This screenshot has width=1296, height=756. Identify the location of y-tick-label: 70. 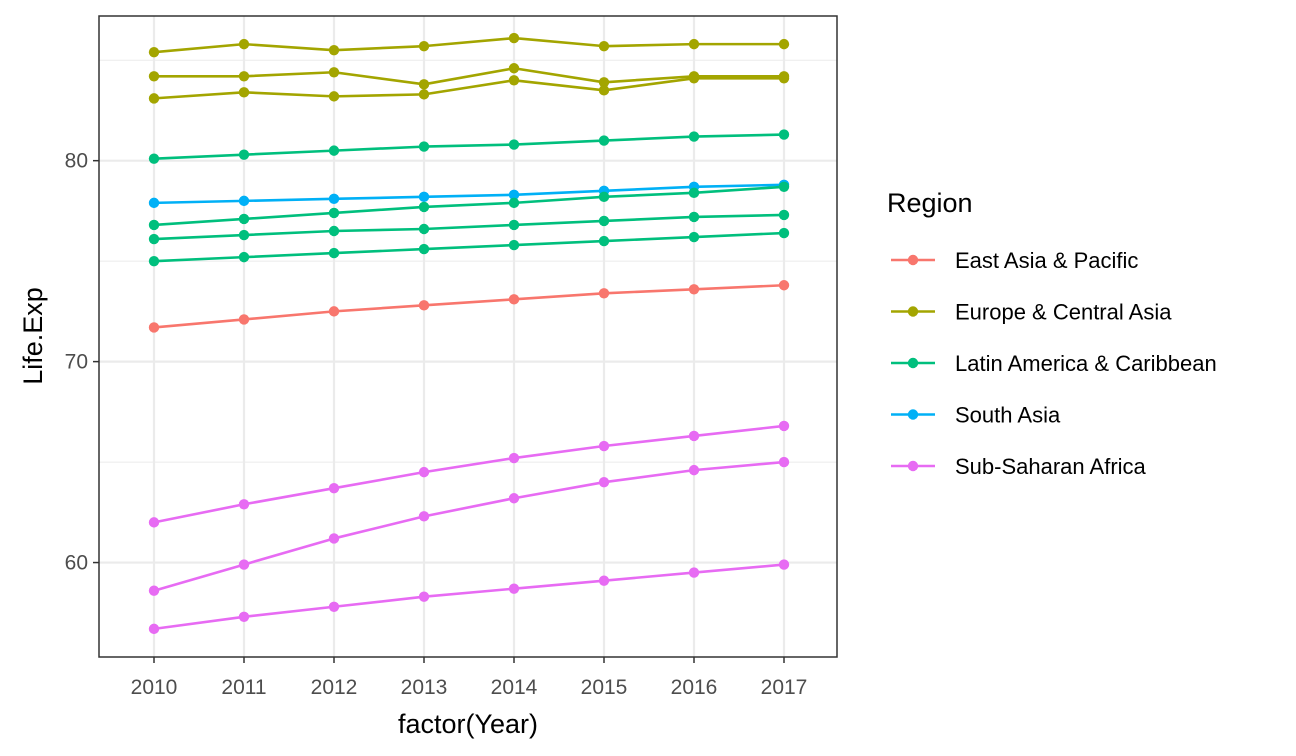
(76, 362).